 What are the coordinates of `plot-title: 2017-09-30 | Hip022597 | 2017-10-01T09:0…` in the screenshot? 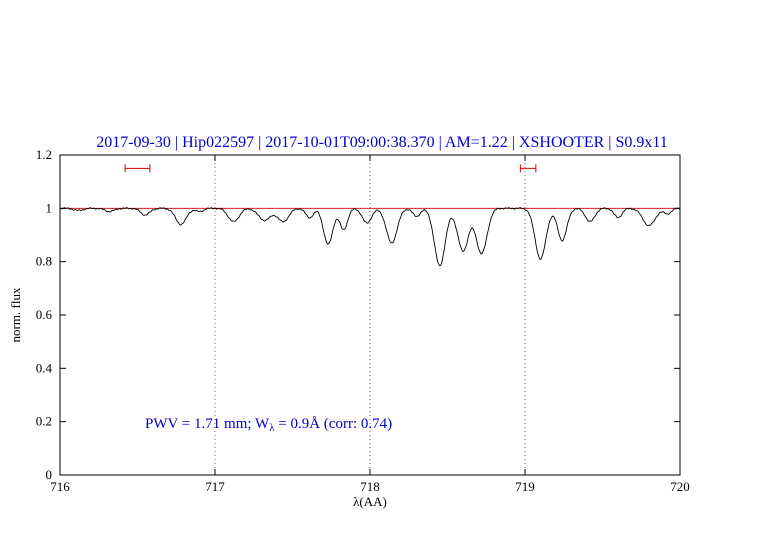 It's located at (382, 142).